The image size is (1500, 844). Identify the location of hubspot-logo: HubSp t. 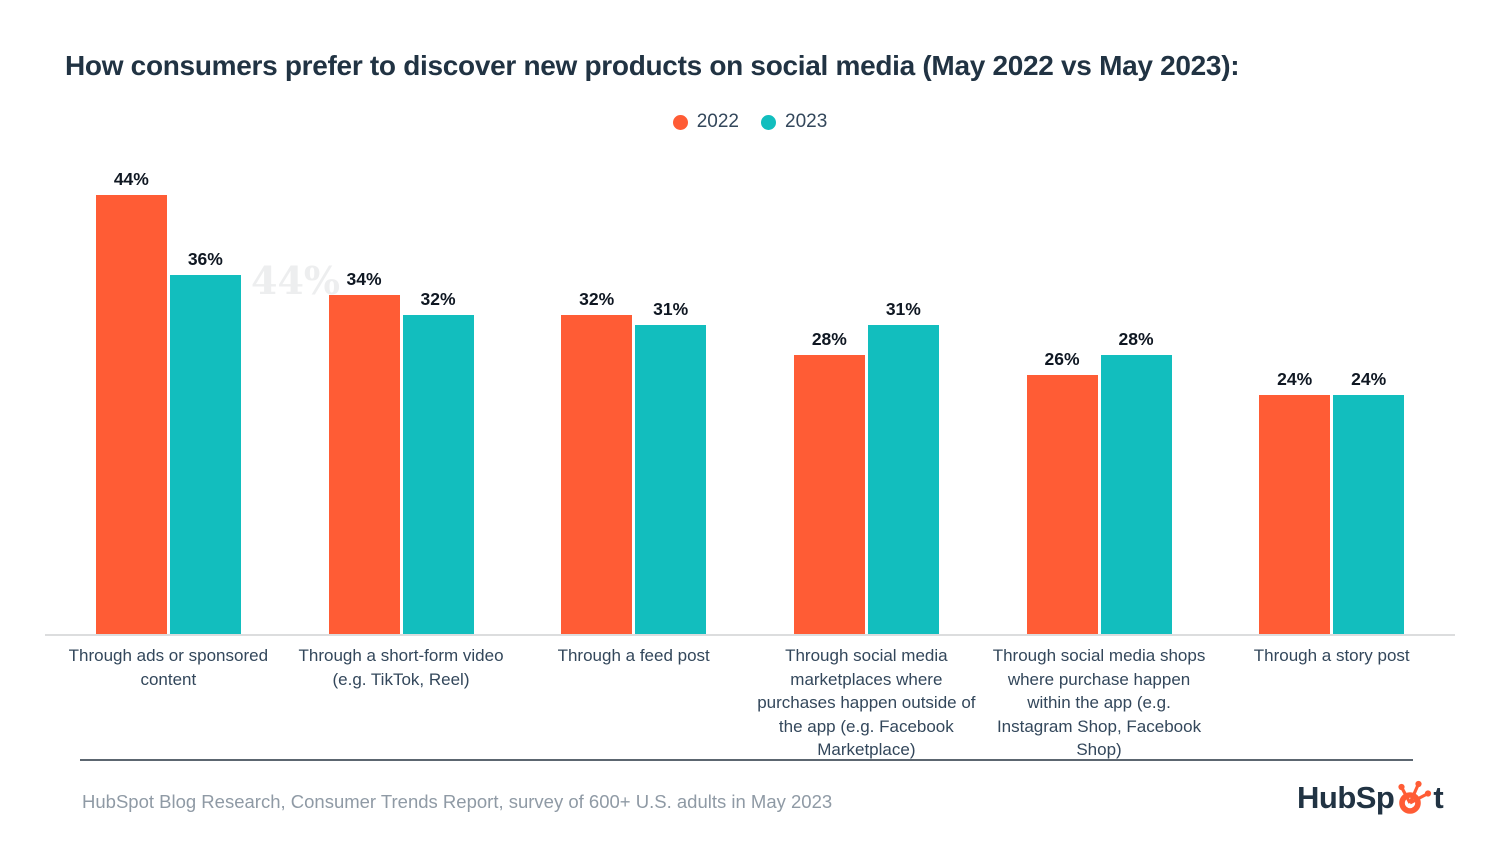
(1370, 797).